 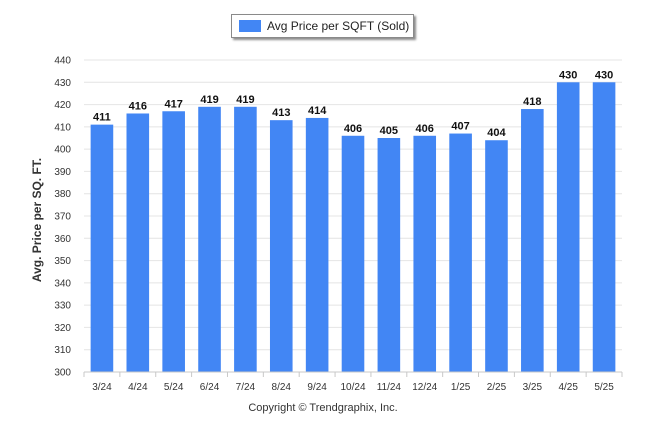 I want to click on y-tick-label: 310, so click(x=62, y=350).